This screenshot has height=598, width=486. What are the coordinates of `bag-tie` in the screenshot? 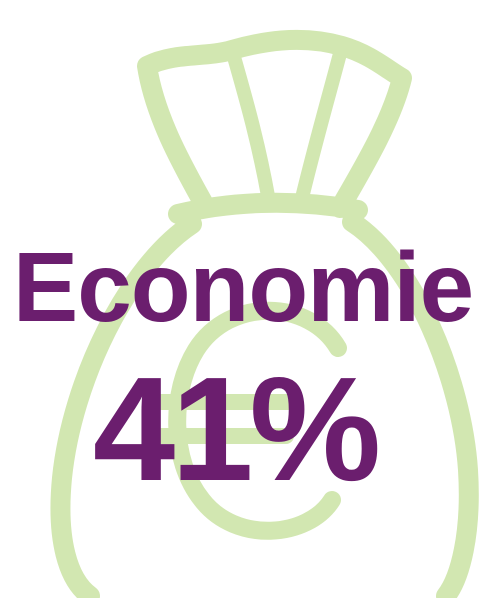 It's located at (268, 208).